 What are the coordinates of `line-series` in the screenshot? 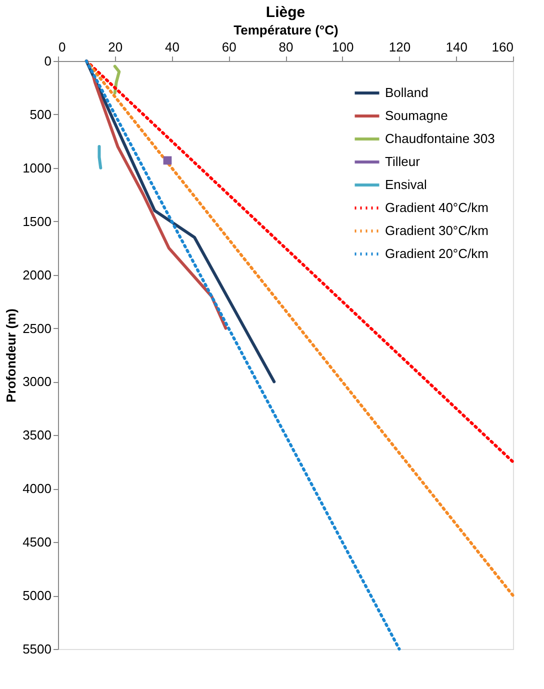 It's located at (160, 203).